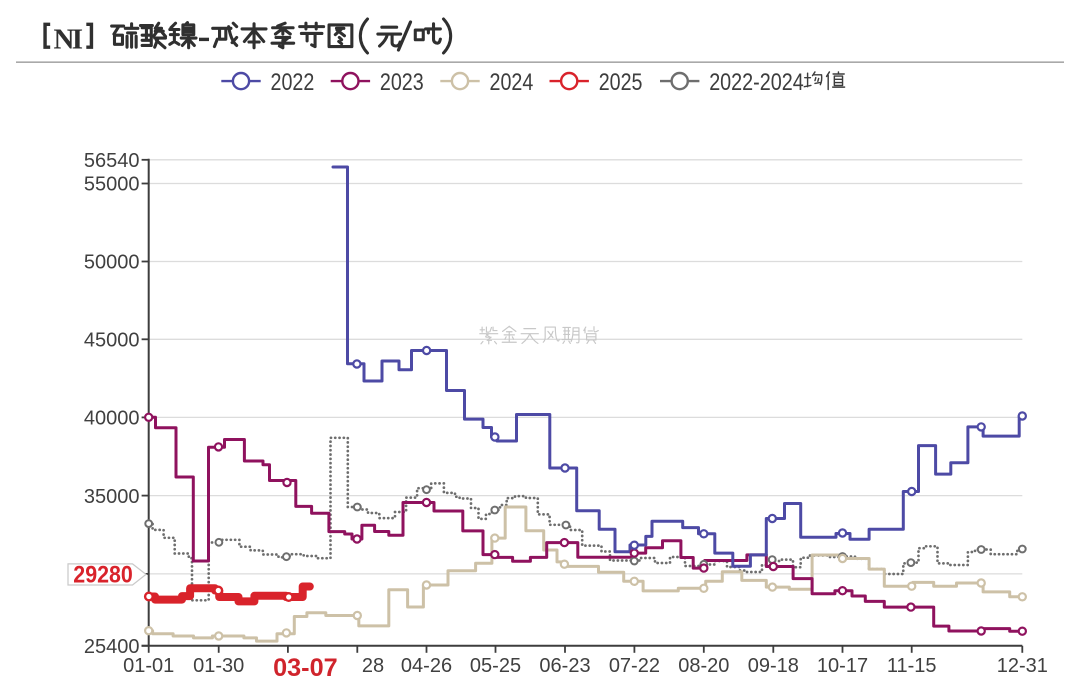 This screenshot has width=1080, height=684. I want to click on svg-text: 12-31, so click(1022, 666).